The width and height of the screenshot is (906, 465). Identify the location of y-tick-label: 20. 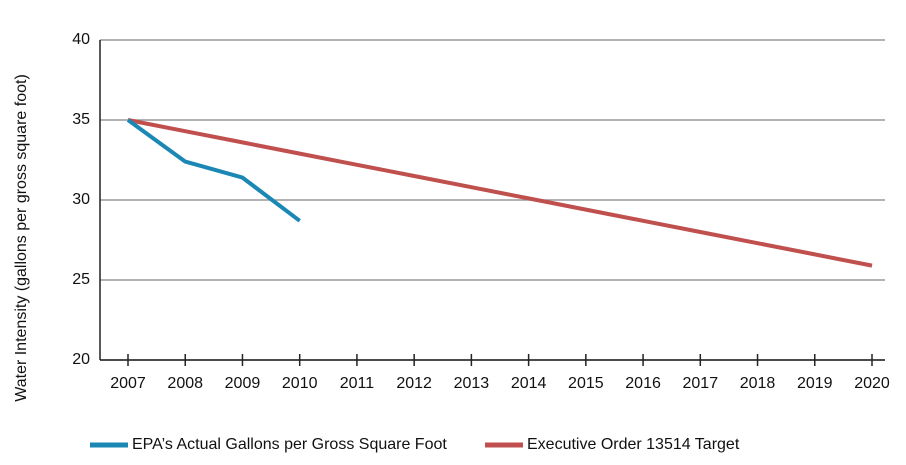
(81, 359).